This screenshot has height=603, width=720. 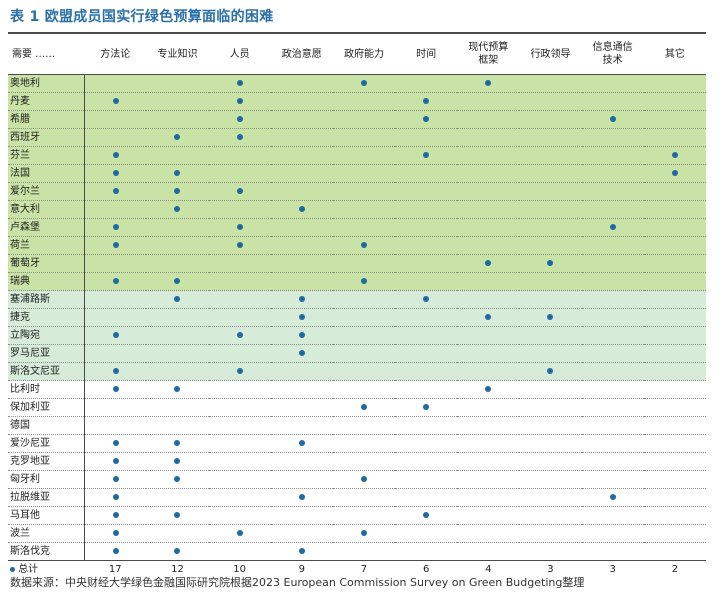 What do you see at coordinates (357, 191) in the screenshot?
I see `table-row: 爱尔兰` at bounding box center [357, 191].